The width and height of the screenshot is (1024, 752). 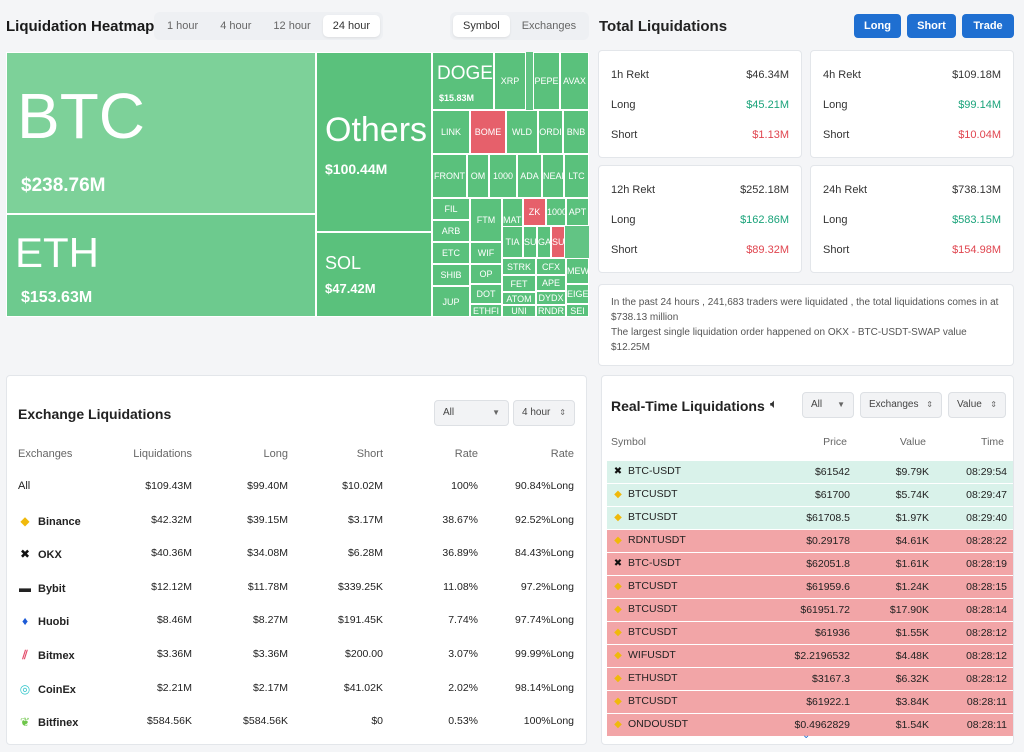 What do you see at coordinates (806, 735) in the screenshot?
I see `chevron-down-icon: ⌄` at bounding box center [806, 735].